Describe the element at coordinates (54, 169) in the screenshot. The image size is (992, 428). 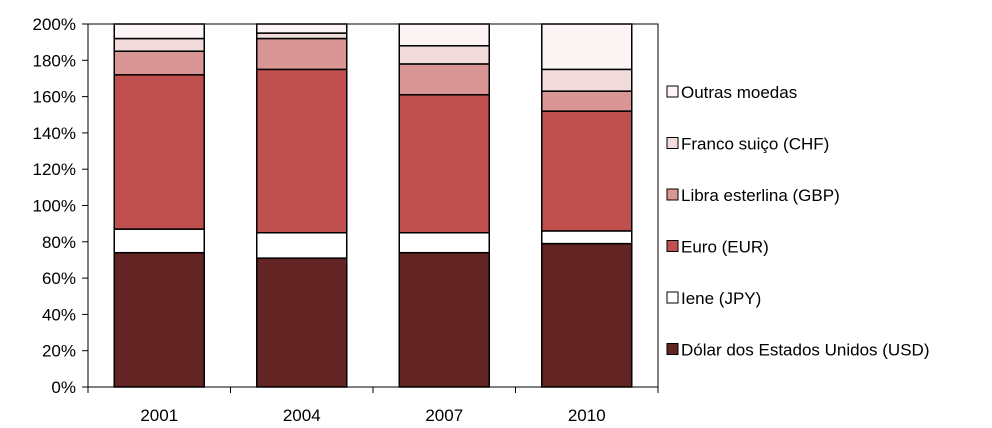
I see `y-tick-label: 120%` at that location.